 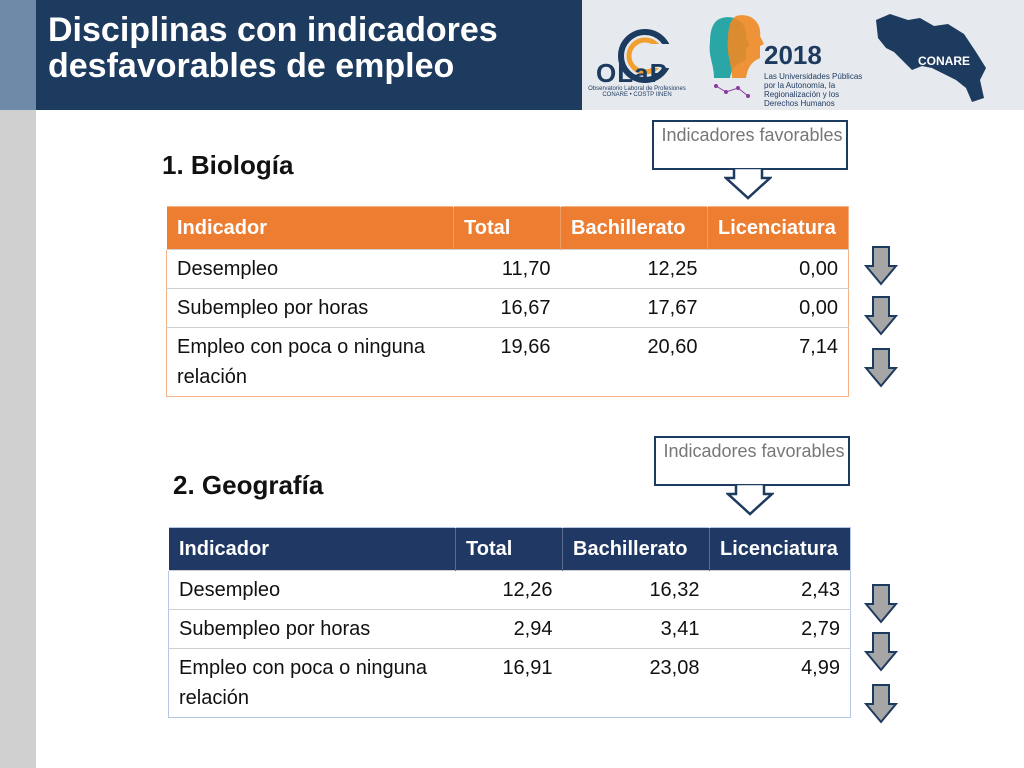 I want to click on section-title-geografia: 2. Geografía, so click(x=248, y=485).